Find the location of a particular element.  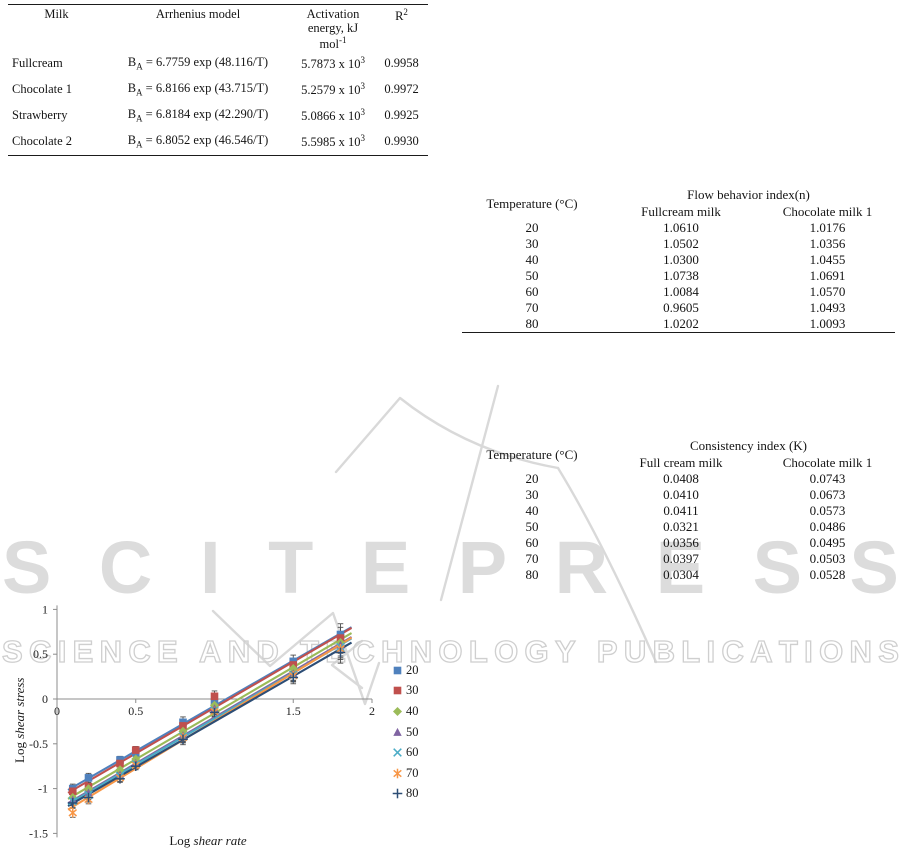

column-header-full-cream-milk: Full cream milk is located at coordinates (681, 462).